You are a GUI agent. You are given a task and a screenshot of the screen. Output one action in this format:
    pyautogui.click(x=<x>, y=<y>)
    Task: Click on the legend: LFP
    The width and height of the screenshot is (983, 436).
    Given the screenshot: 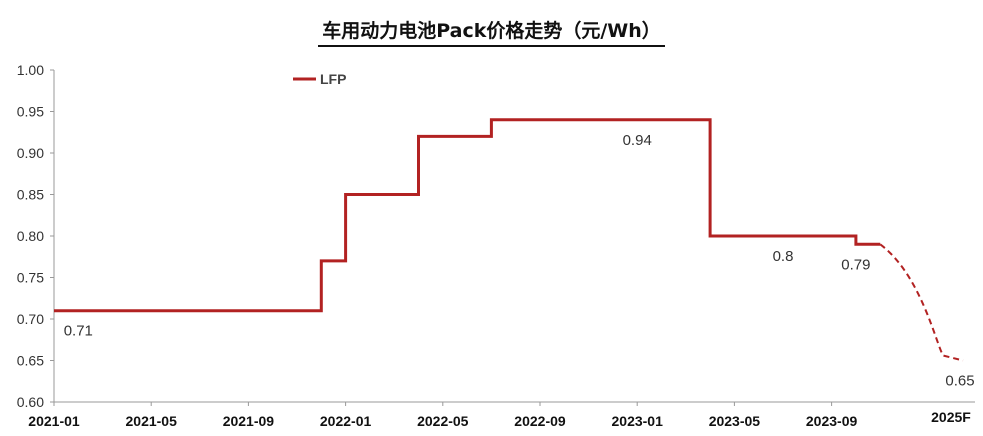 What is the action you would take?
    pyautogui.click(x=319, y=79)
    